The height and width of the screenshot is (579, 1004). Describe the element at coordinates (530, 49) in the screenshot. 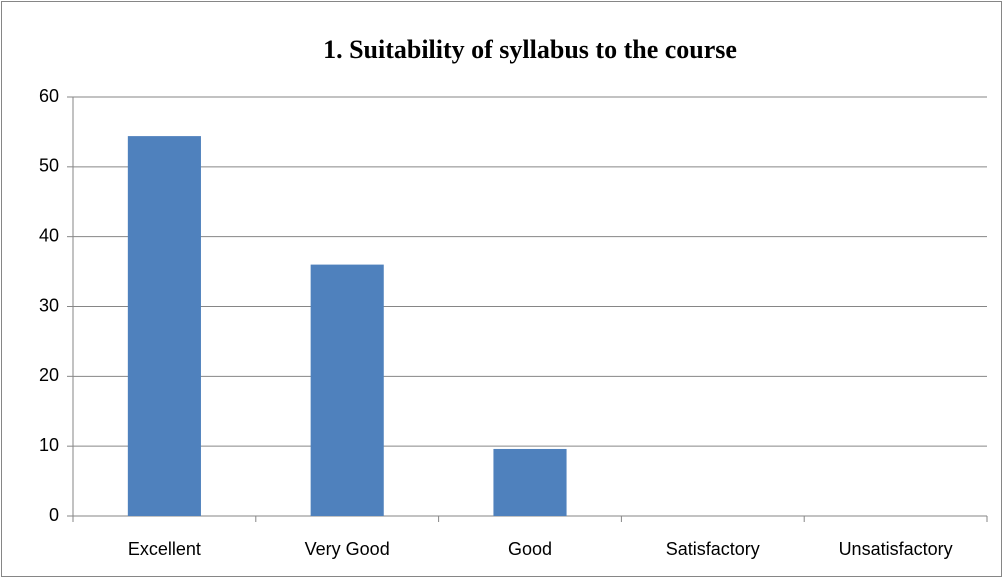

I see `chart-title: 1. Suitability of syllabus to the course` at that location.